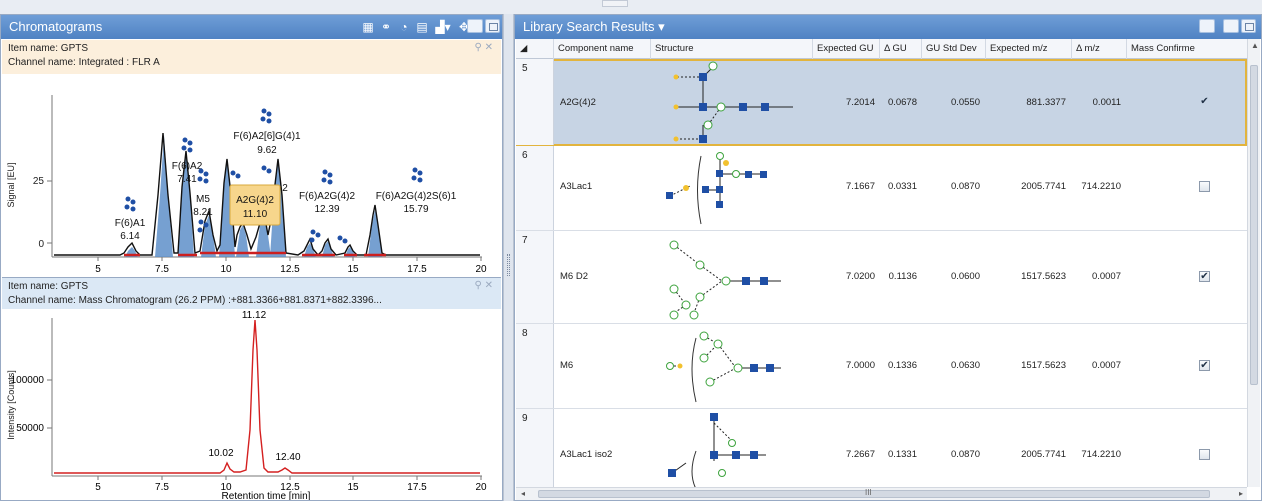 The width and height of the screenshot is (1262, 501). Describe the element at coordinates (203, 199) in the screenshot. I see `peak-label-name: M5` at that location.